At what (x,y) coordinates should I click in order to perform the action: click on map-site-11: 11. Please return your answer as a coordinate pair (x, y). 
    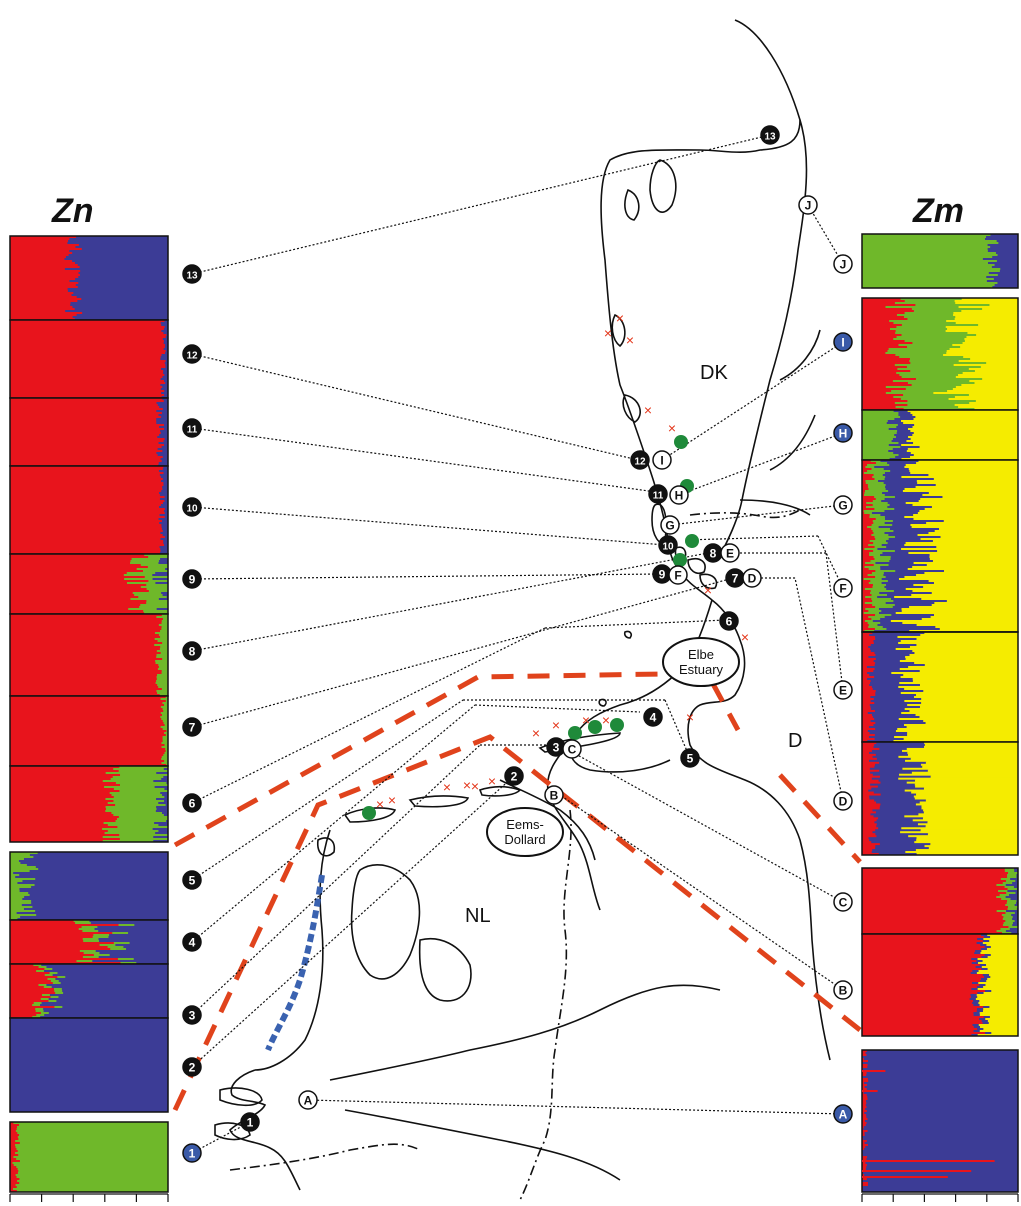
    Looking at the image, I should click on (658, 494).